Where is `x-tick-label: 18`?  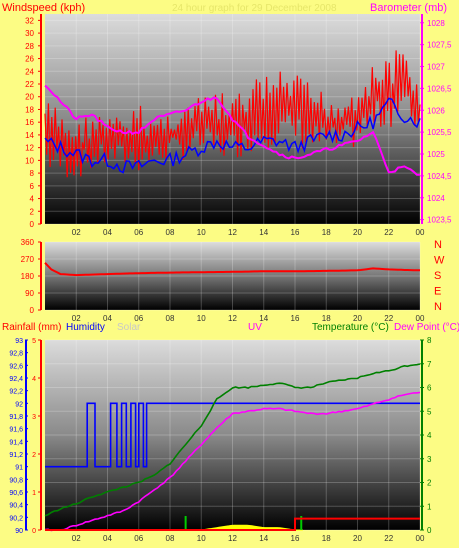
x-tick-label: 18 is located at coordinates (326, 232).